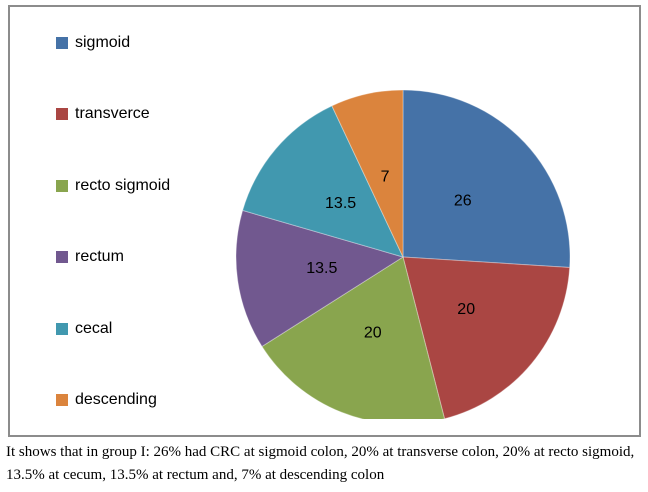  What do you see at coordinates (463, 200) in the screenshot?
I see `pie-label-sigmoid: 26` at bounding box center [463, 200].